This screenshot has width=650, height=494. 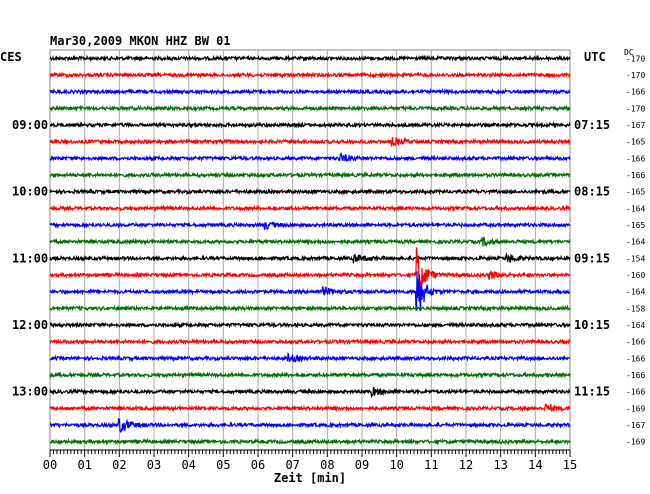 What do you see at coordinates (592, 125) in the screenshot?
I see `right-time-label: 07:15` at bounding box center [592, 125].